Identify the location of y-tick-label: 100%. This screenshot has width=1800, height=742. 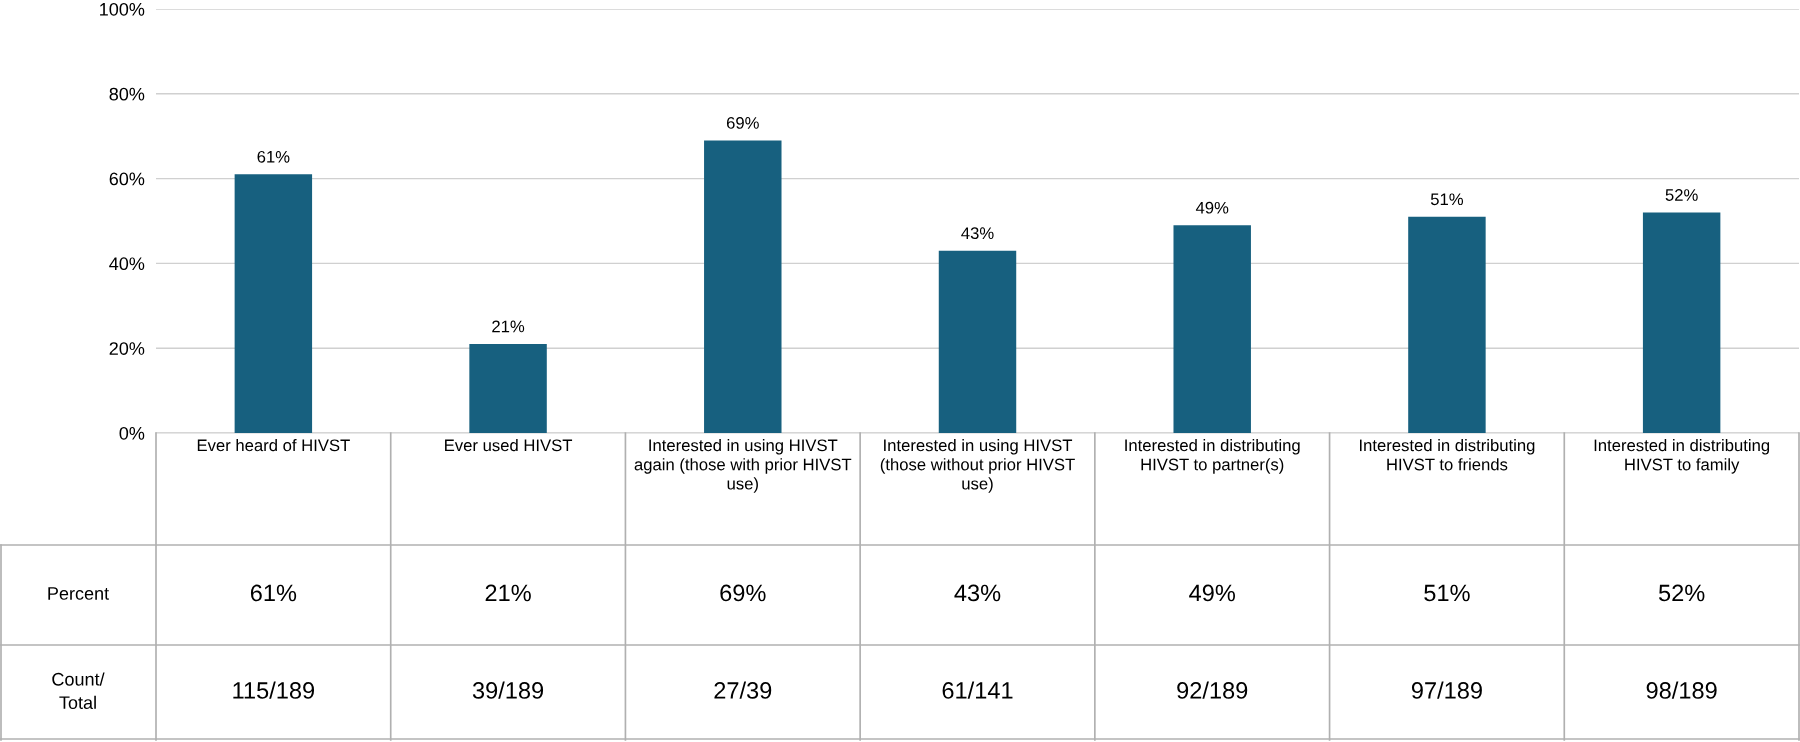
(122, 9).